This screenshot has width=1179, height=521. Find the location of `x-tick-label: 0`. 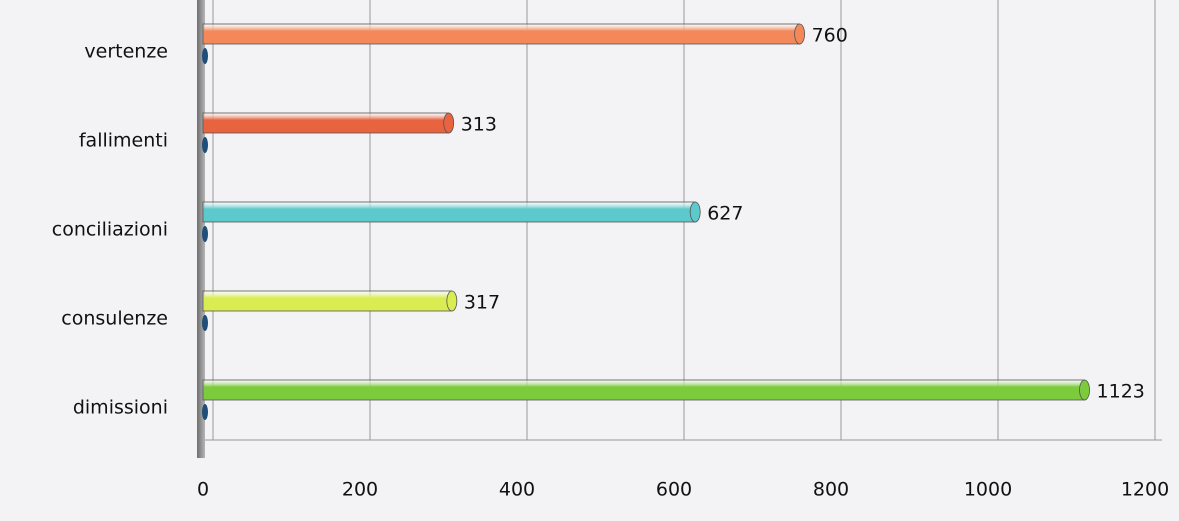

x-tick-label: 0 is located at coordinates (203, 490).